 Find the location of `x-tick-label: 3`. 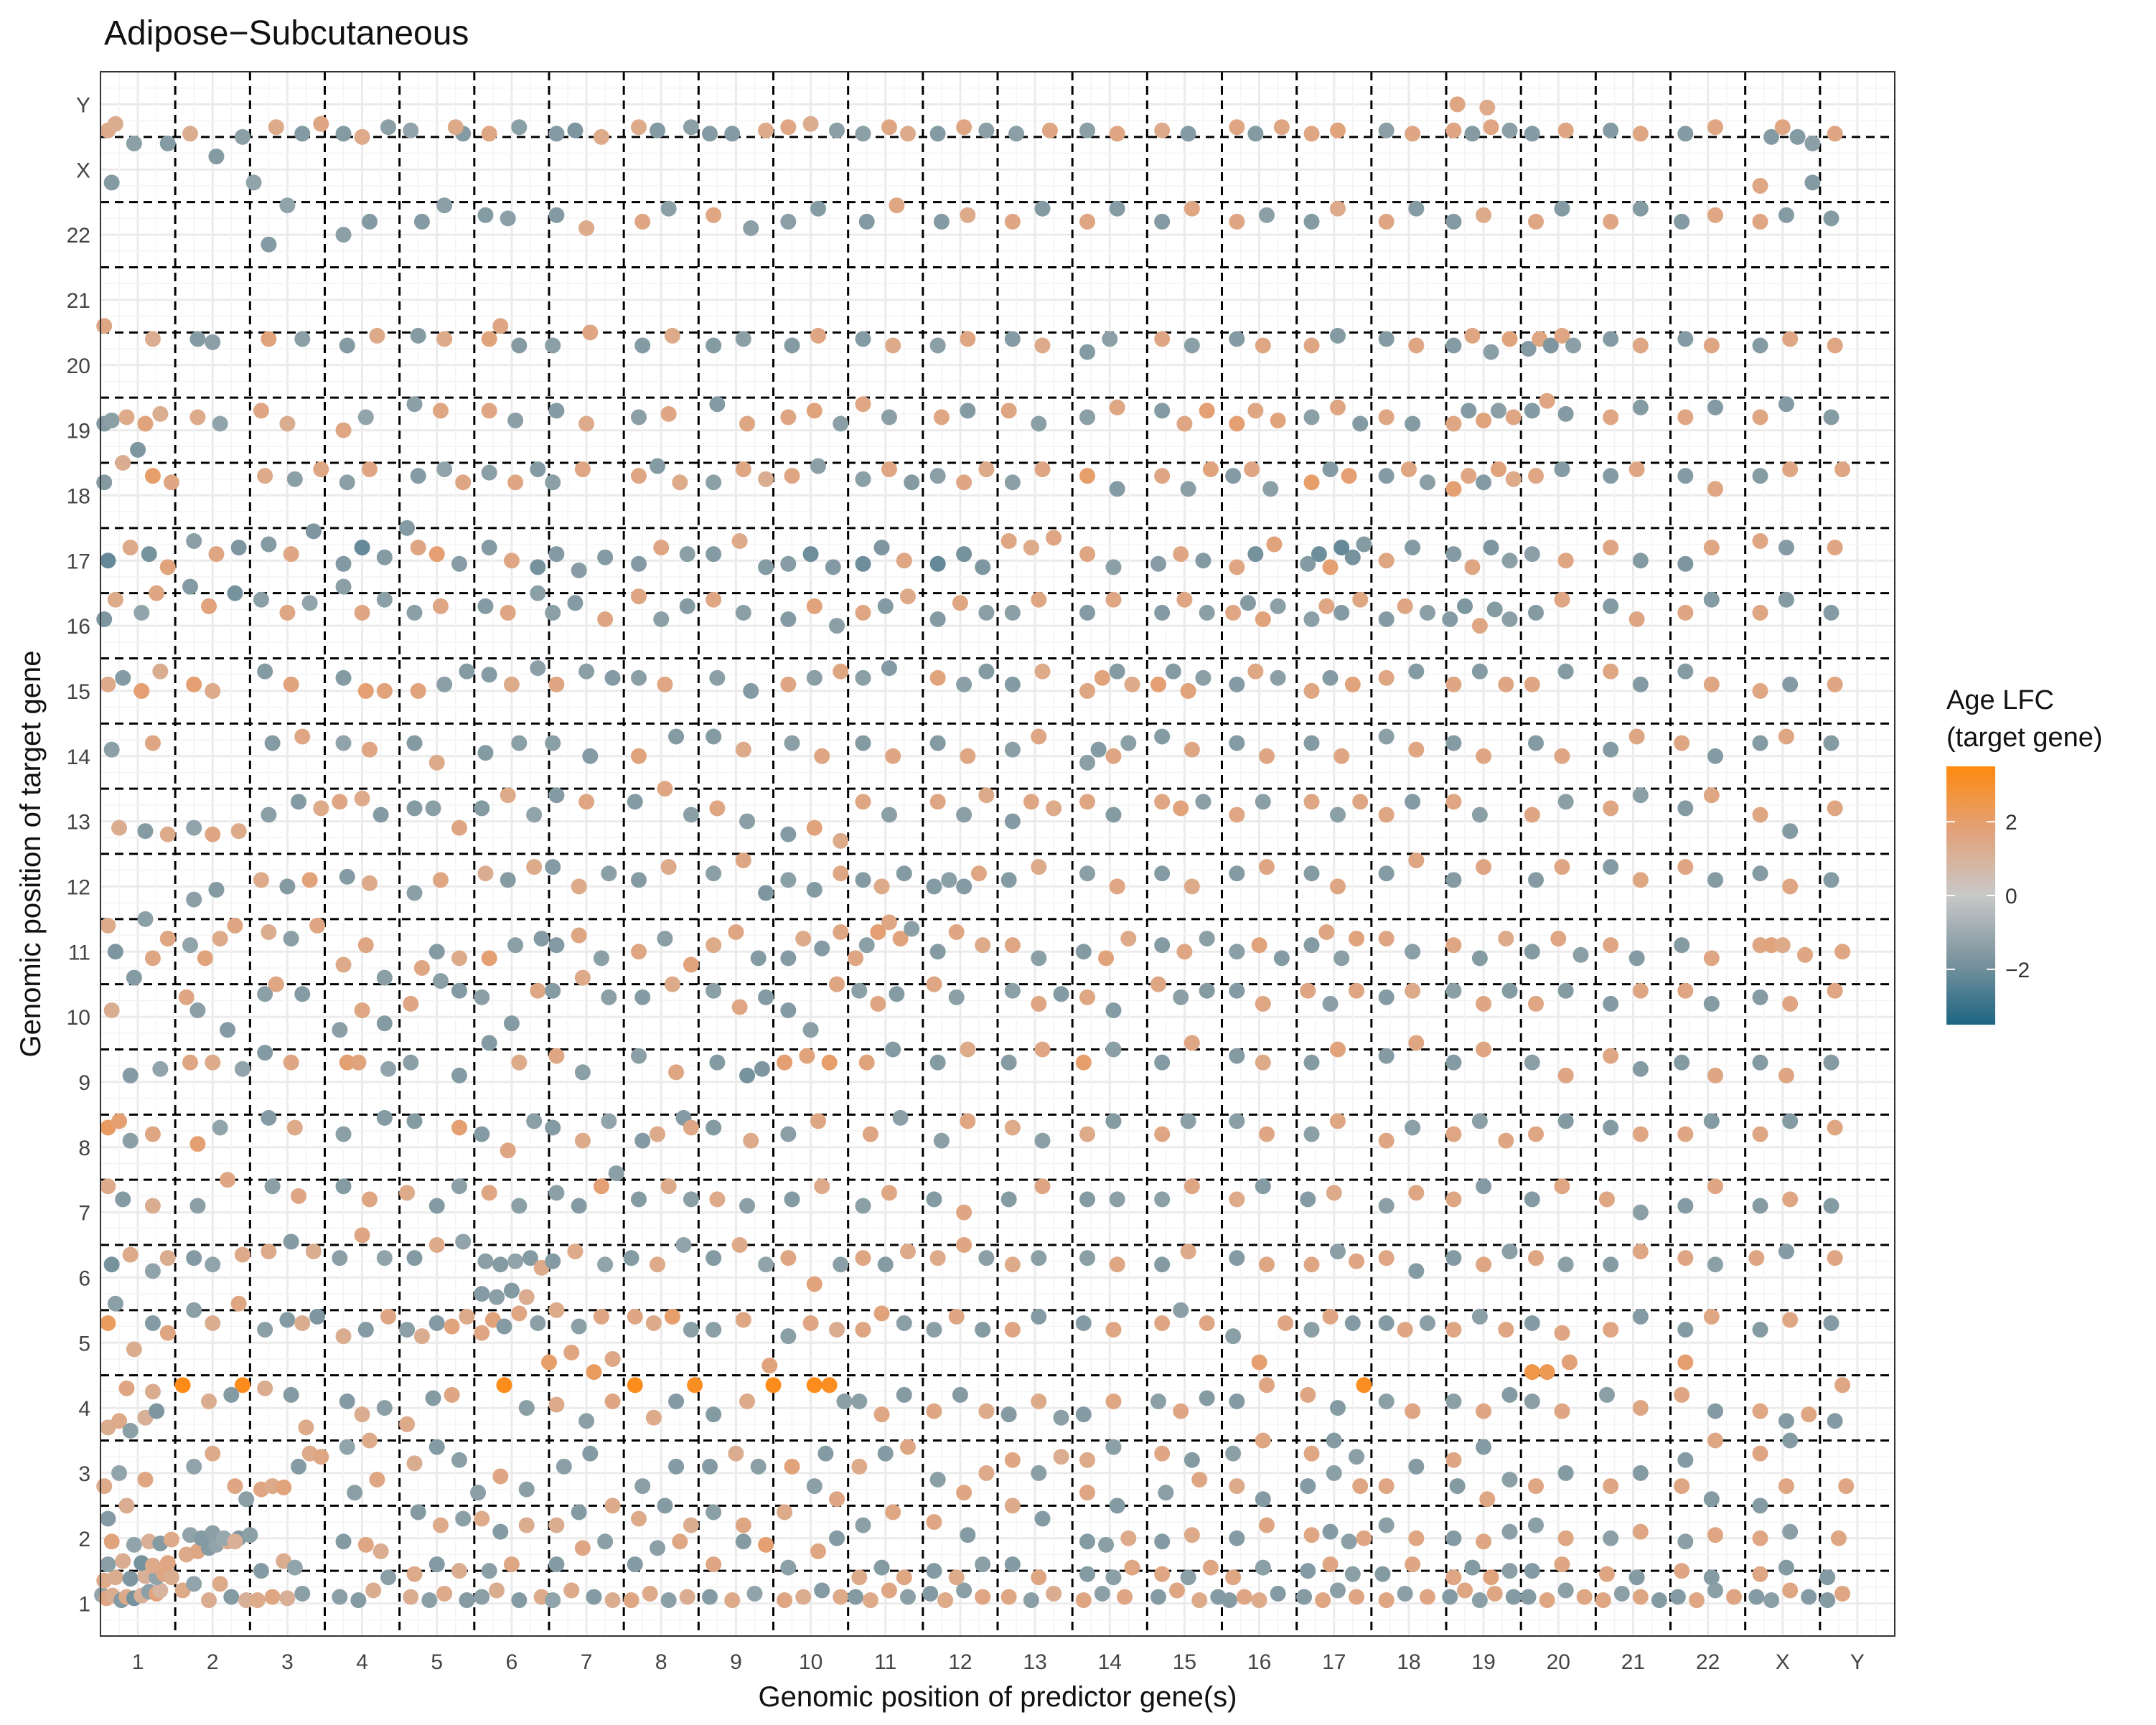

x-tick-label: 3 is located at coordinates (287, 1662).